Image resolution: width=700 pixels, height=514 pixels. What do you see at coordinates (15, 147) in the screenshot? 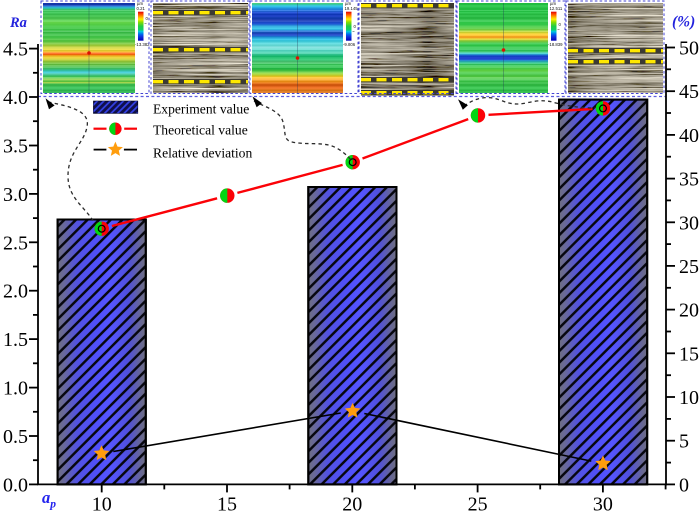
I see `svg-text: 3.5` at bounding box center [15, 147].